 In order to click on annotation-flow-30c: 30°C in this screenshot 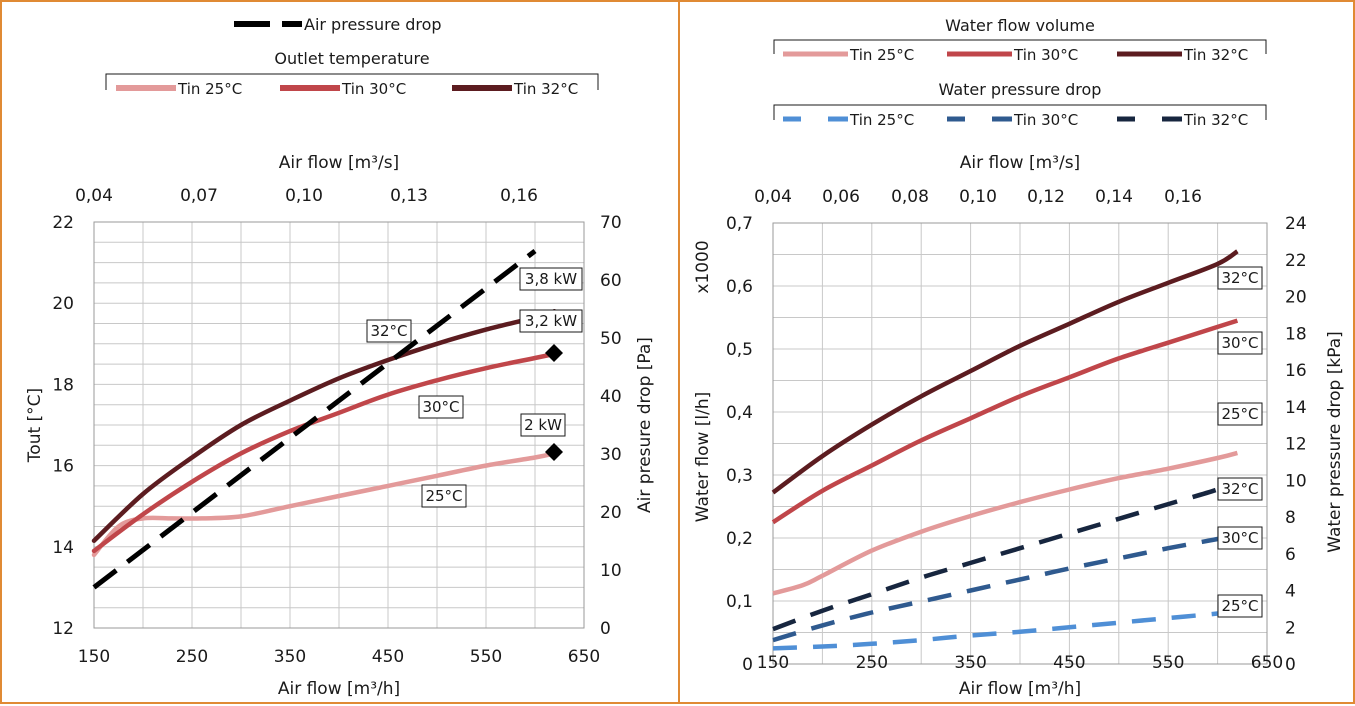, I will do `click(1239, 343)`.